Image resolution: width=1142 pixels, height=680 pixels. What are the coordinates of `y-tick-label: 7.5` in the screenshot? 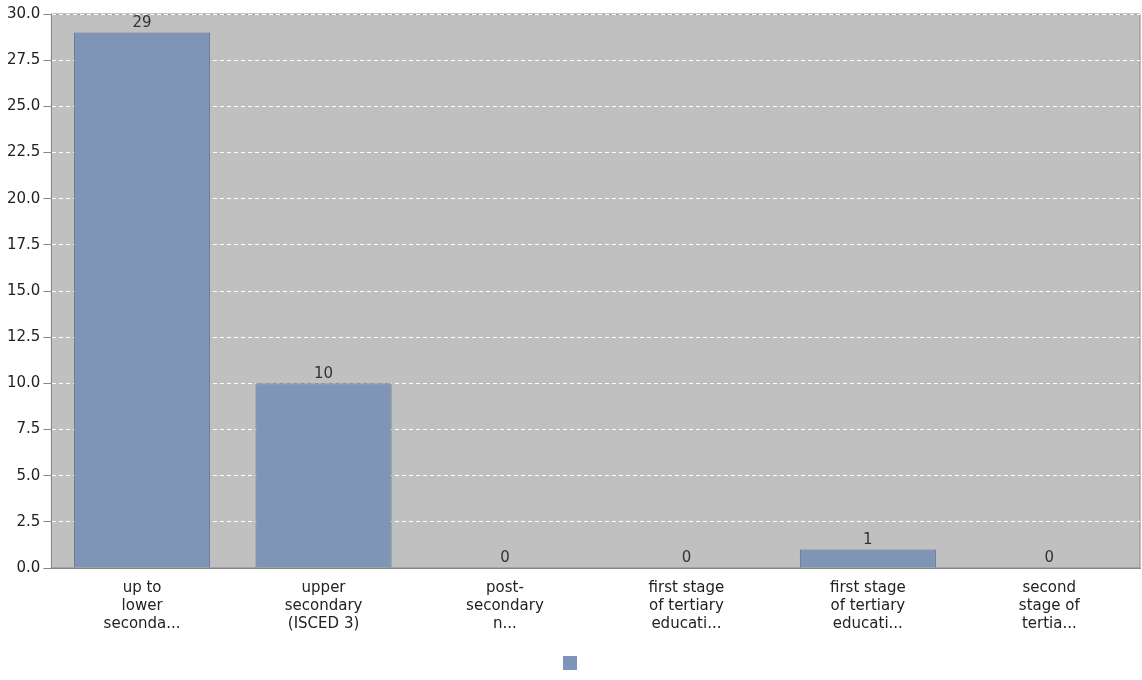 It's located at (28, 428).